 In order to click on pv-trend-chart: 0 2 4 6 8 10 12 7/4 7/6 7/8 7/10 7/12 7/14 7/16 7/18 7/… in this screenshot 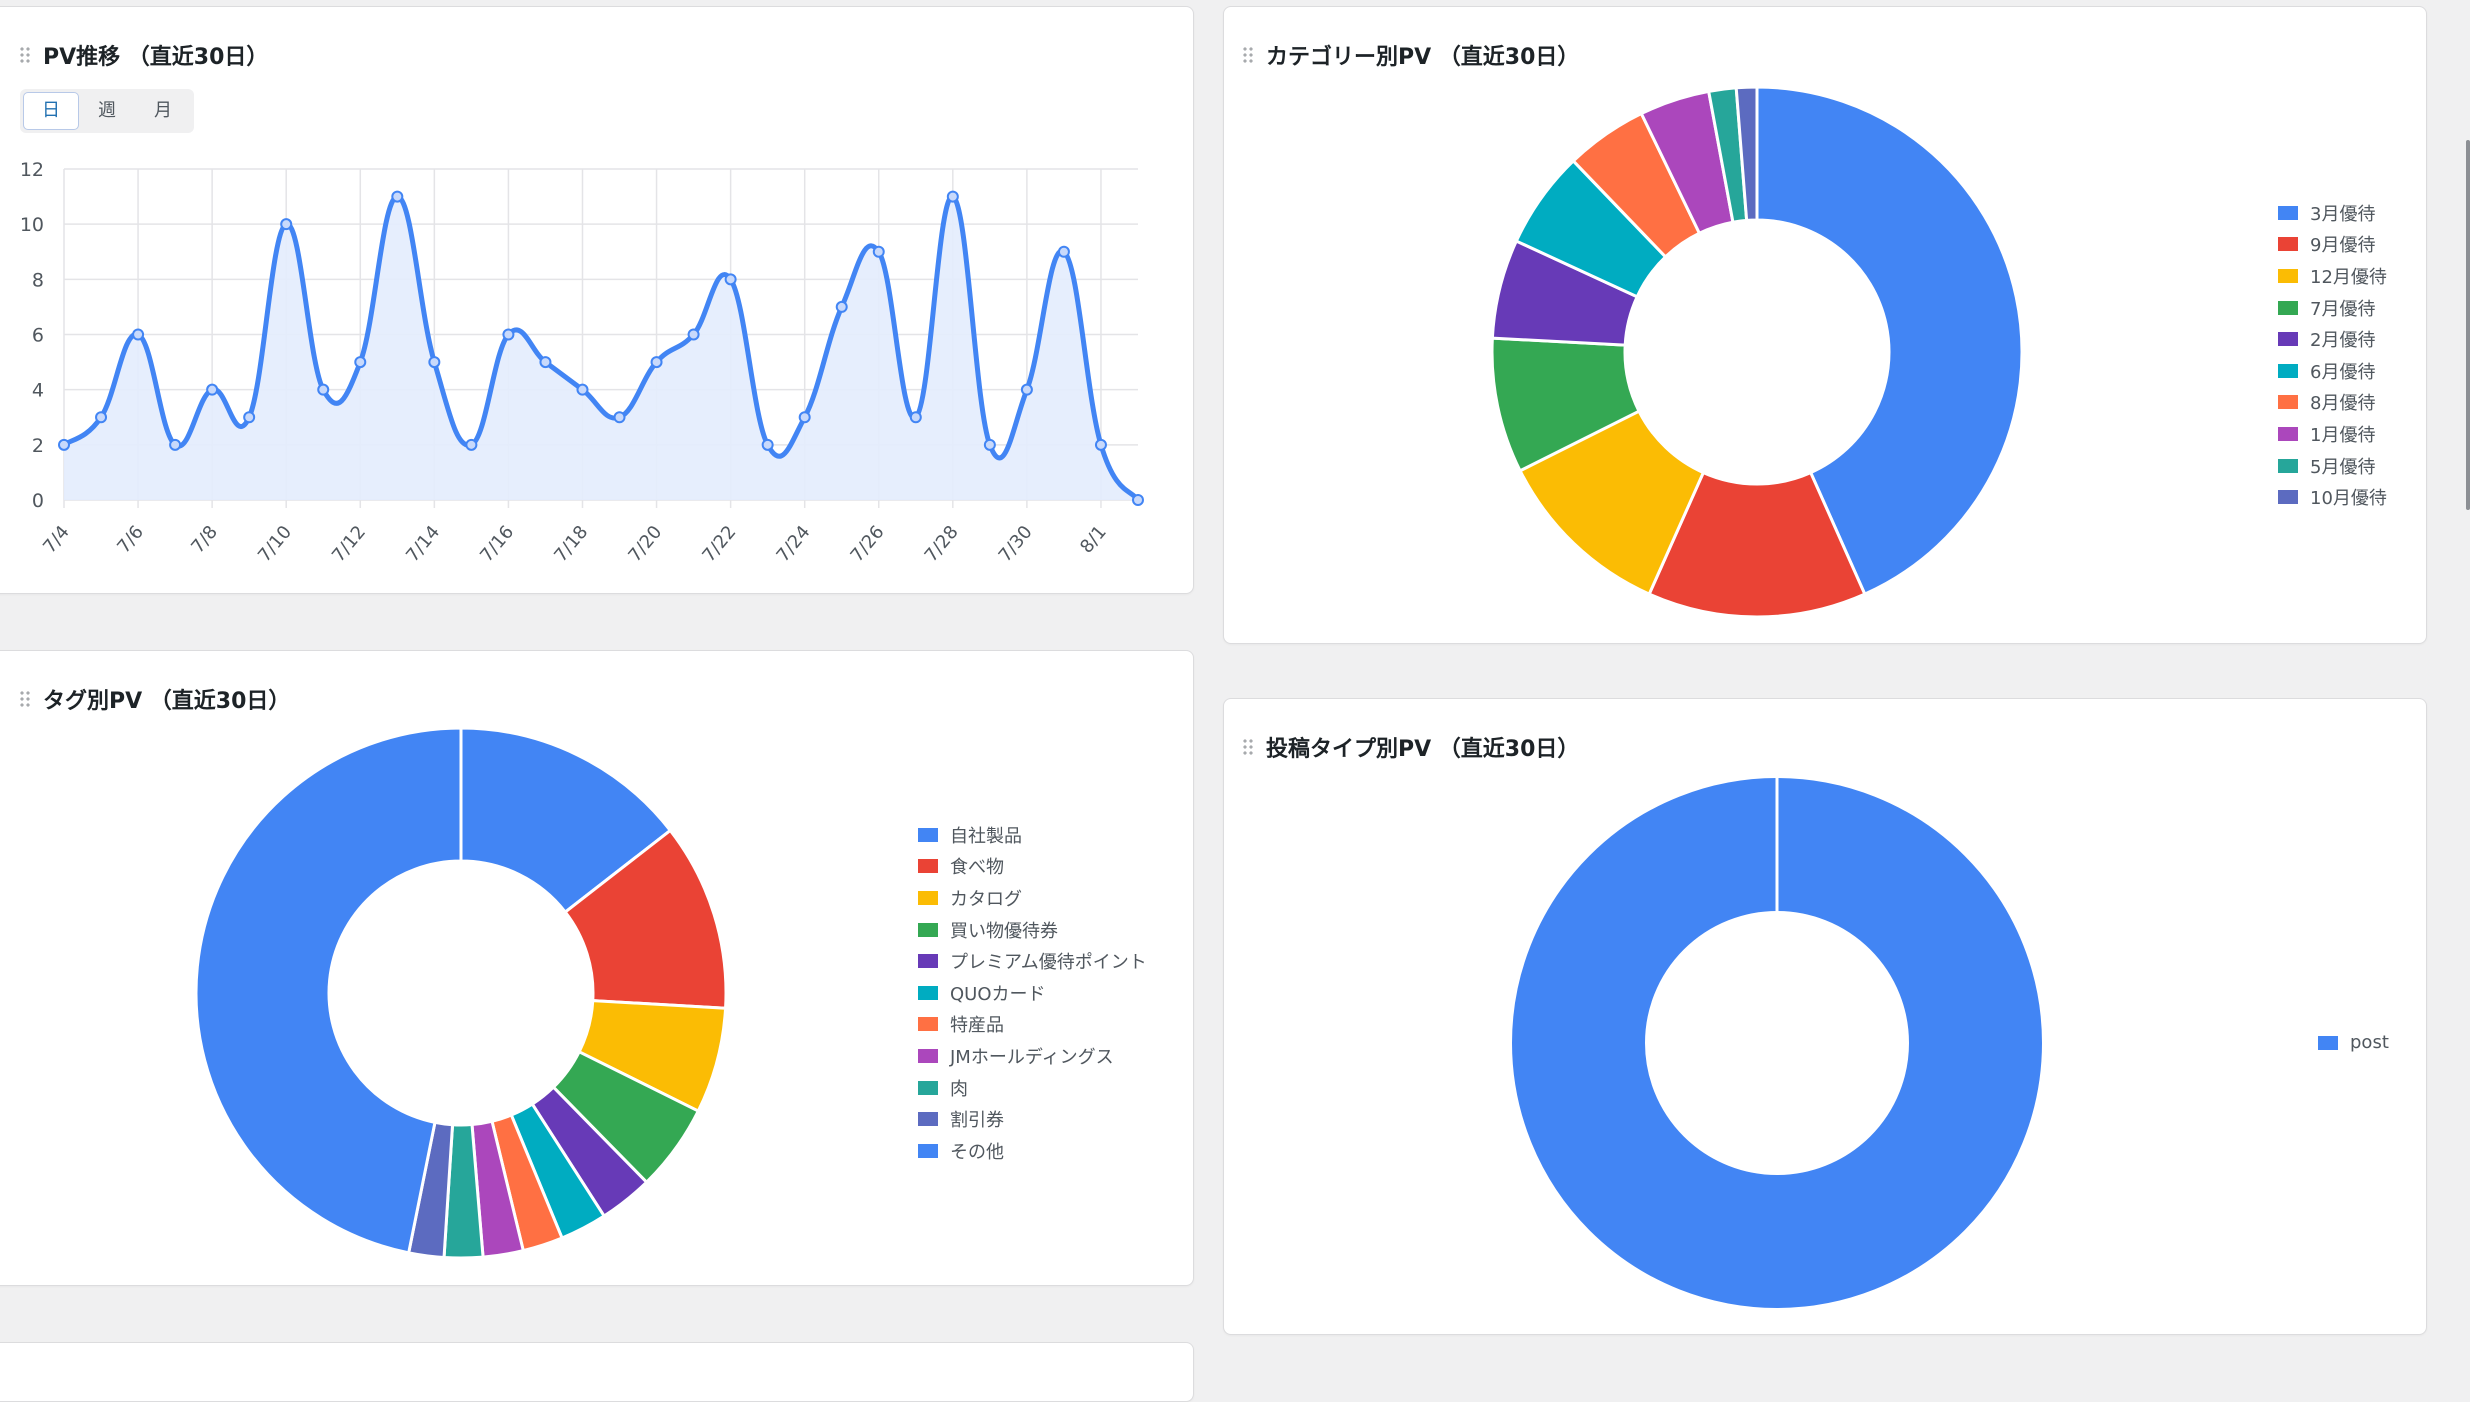, I will do `click(582, 362)`.